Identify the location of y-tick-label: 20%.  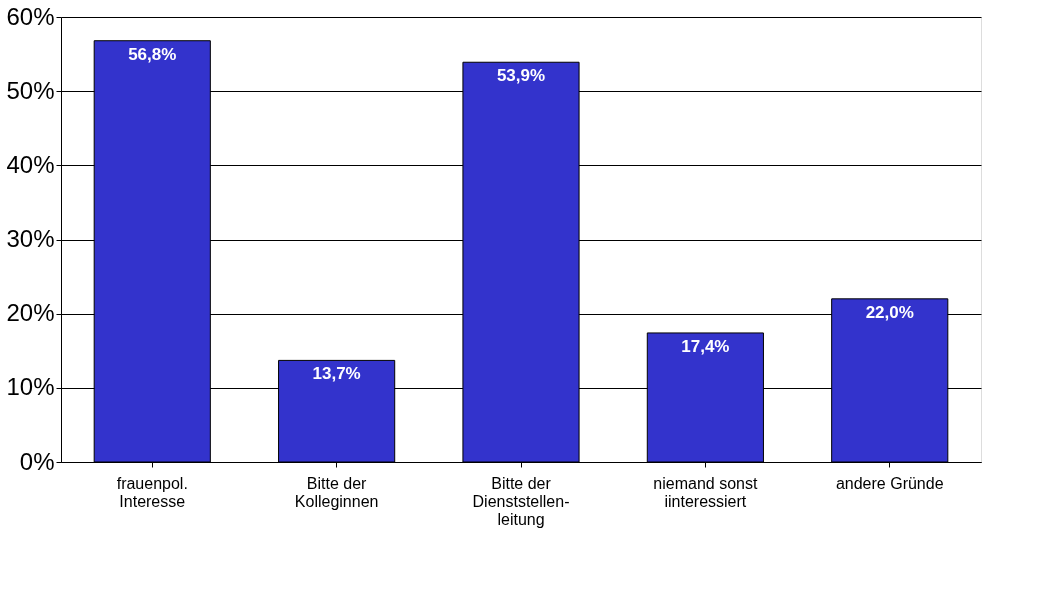
(30, 313).